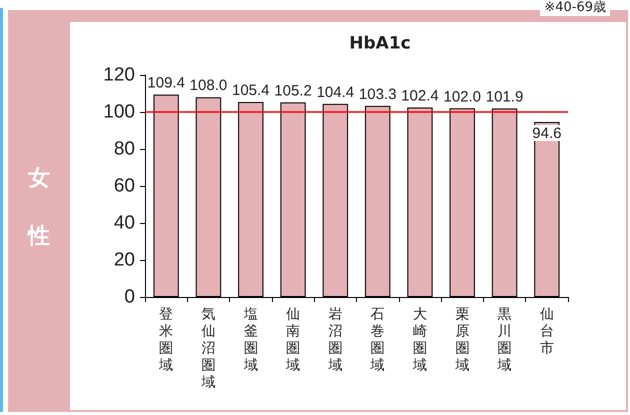 The image size is (630, 415). Describe the element at coordinates (420, 96) in the screenshot. I see `data-label: 102.4` at that location.